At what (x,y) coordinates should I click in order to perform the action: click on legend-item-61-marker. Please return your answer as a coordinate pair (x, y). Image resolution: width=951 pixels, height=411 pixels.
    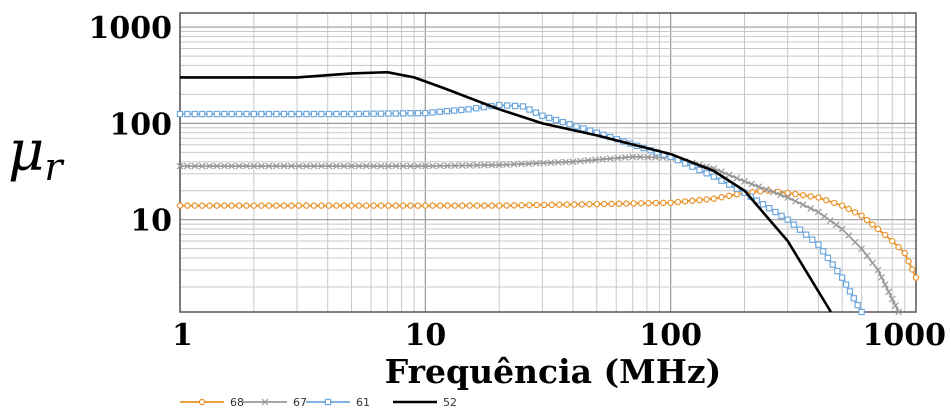
    Looking at the image, I should click on (328, 402).